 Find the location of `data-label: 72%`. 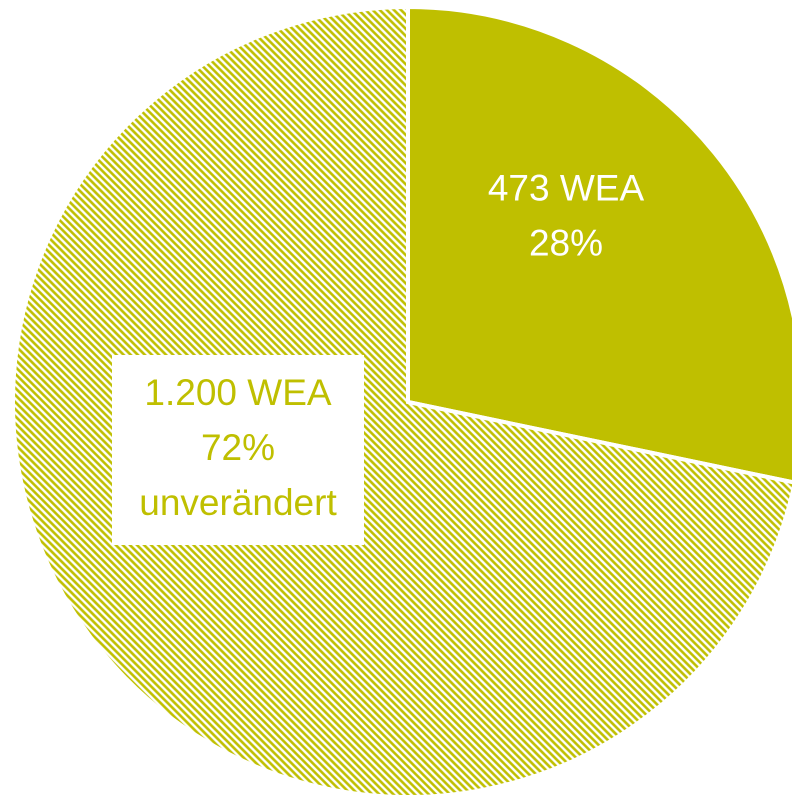

data-label: 72% is located at coordinates (238, 447).